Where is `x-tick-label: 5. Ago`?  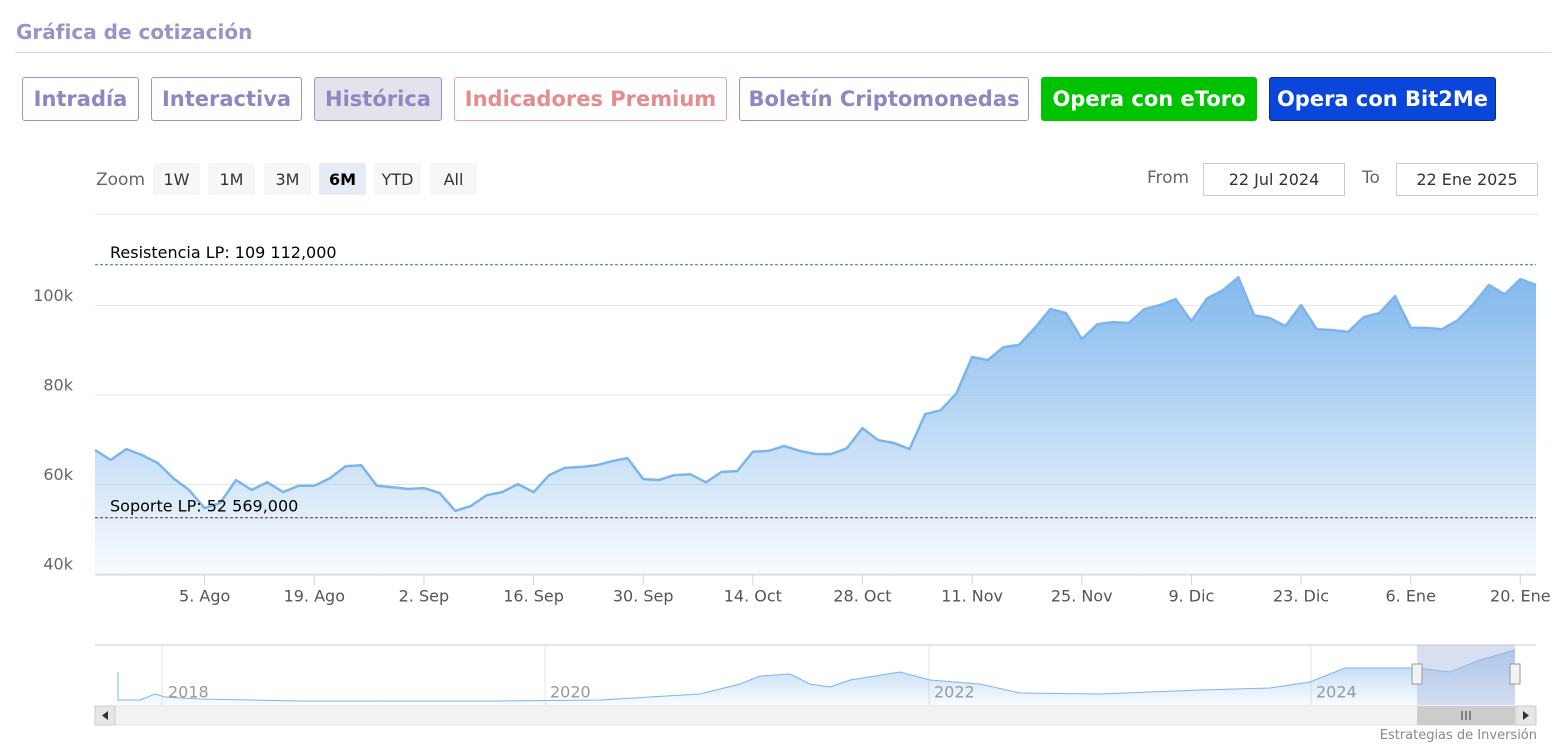 x-tick-label: 5. Ago is located at coordinates (204, 596).